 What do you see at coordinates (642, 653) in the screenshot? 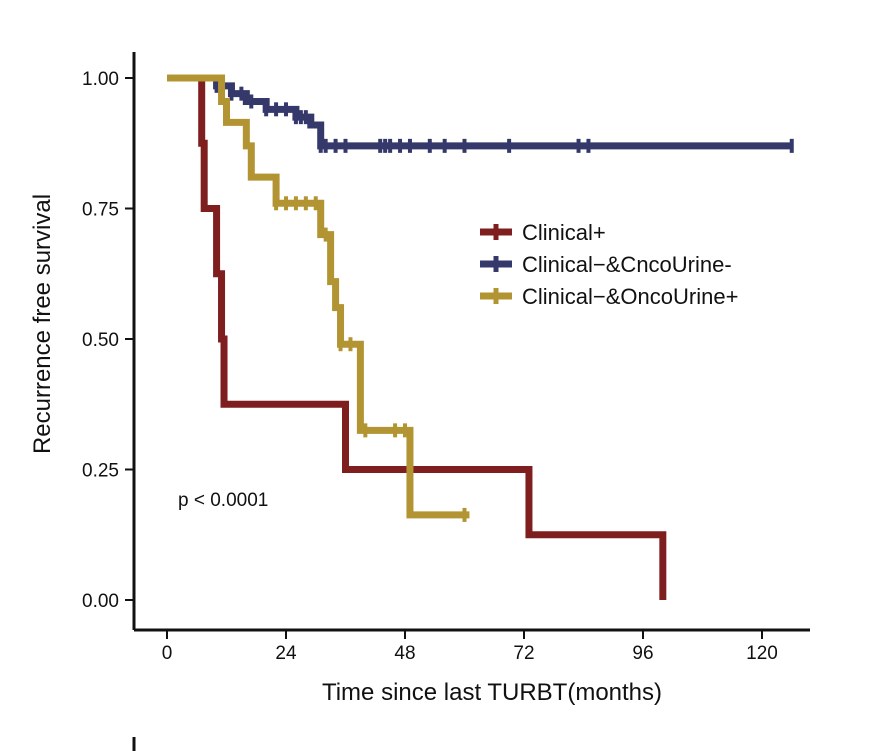
I see `x-tick-label: 96` at bounding box center [642, 653].